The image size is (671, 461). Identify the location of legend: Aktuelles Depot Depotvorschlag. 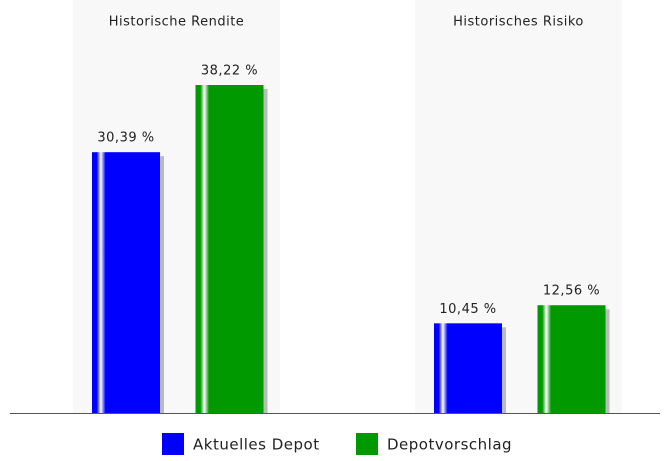
(337, 444).